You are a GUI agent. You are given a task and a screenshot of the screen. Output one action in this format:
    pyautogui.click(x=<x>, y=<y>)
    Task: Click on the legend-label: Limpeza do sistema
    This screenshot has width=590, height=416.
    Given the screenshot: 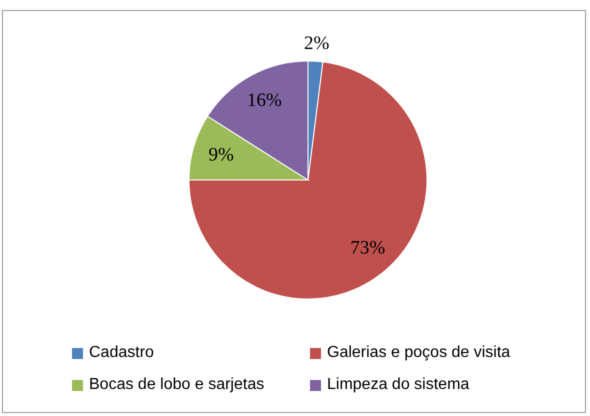 What is the action you would take?
    pyautogui.click(x=398, y=385)
    